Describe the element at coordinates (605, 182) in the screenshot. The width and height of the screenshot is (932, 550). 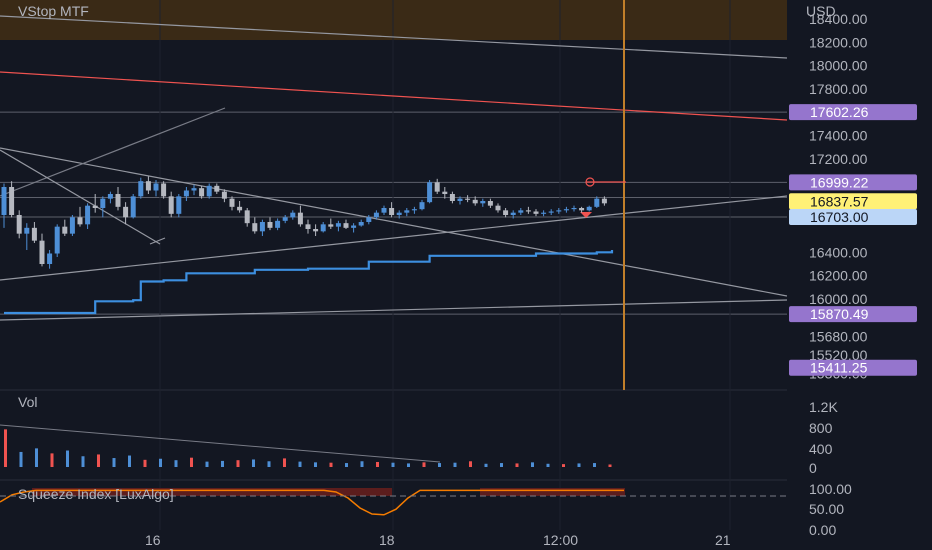
I see `alert-marker` at that location.